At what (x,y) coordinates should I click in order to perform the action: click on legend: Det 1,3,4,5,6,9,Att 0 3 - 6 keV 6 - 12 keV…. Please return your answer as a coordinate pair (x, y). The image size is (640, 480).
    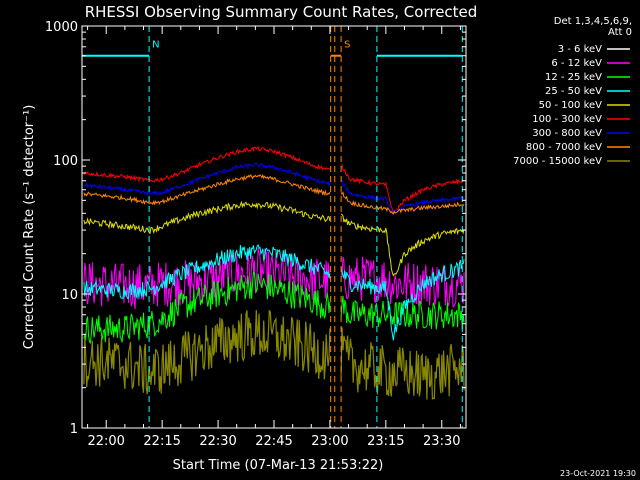
    Looking at the image, I should click on (572, 91).